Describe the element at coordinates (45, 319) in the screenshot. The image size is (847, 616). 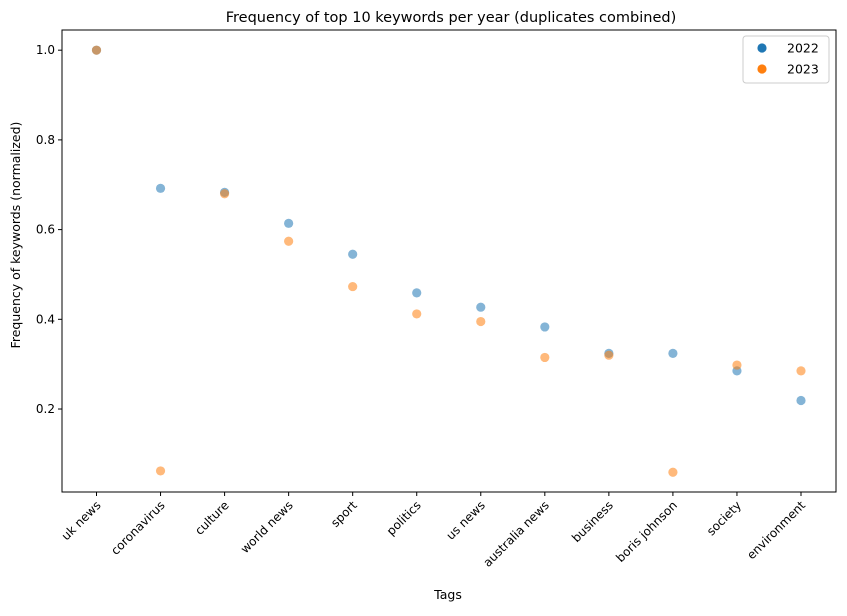
I see `y-tick-label: 0.4` at that location.